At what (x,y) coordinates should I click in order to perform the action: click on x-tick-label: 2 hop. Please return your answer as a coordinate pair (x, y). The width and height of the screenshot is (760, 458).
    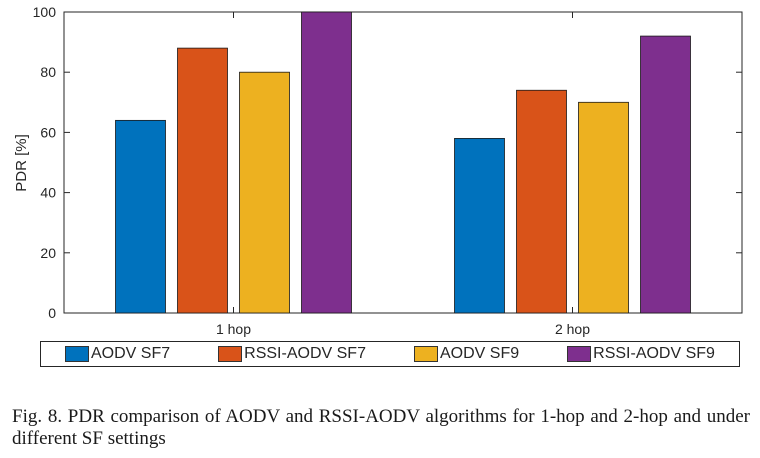
    Looking at the image, I should click on (572, 329).